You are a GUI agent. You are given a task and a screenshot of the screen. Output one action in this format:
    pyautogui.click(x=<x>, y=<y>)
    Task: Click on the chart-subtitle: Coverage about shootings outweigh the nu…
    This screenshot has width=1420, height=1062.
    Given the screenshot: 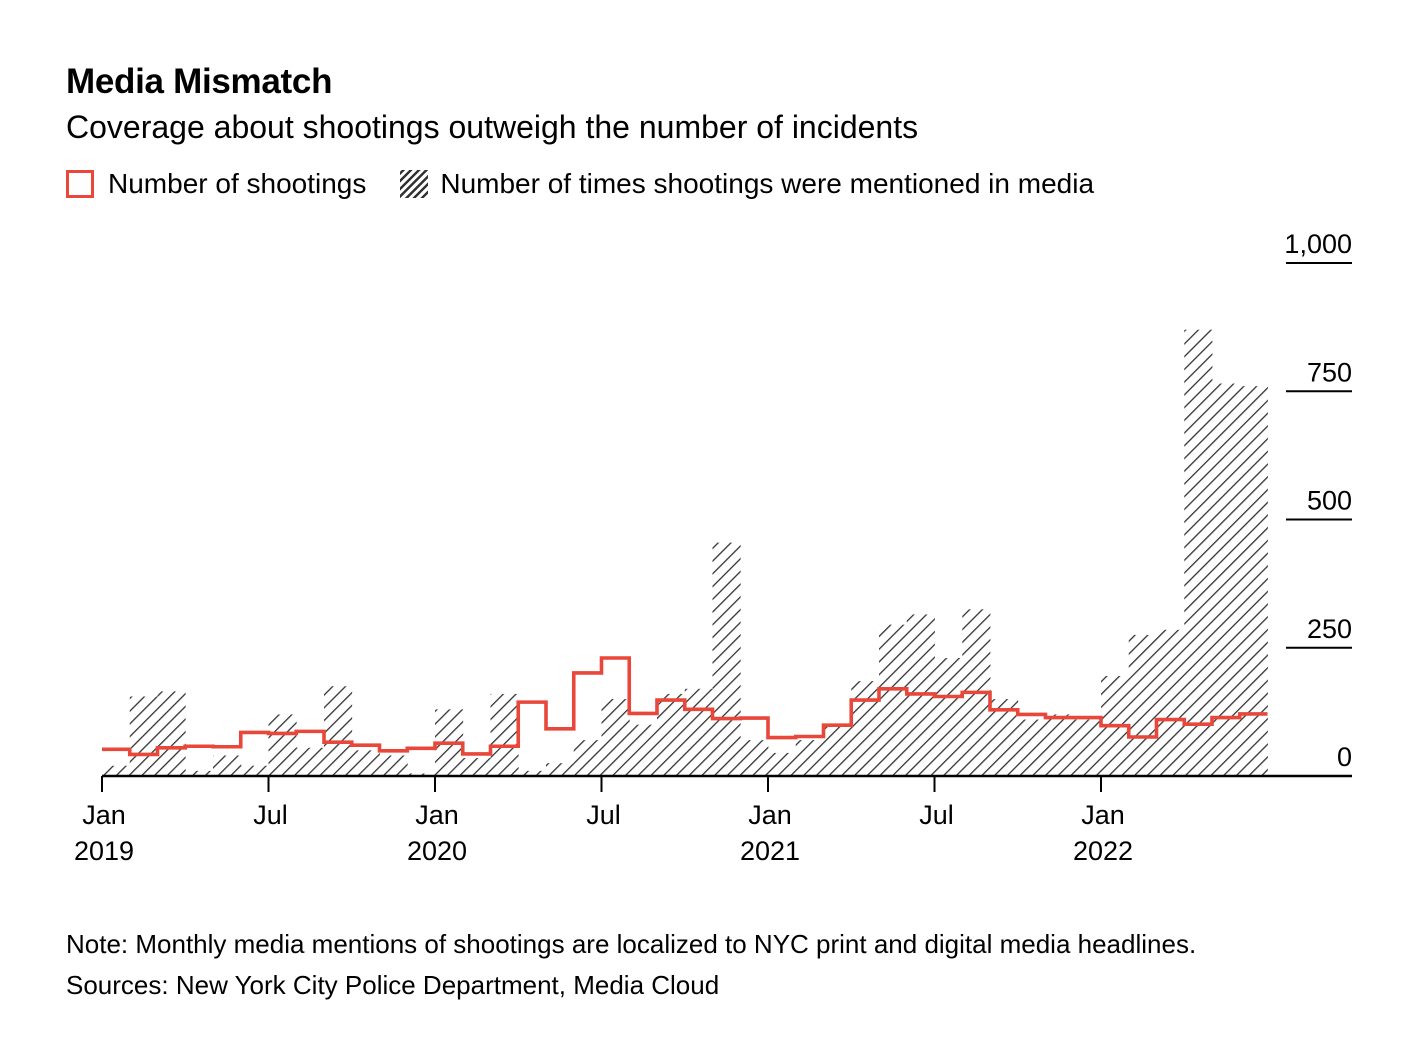 What is the action you would take?
    pyautogui.click(x=492, y=127)
    